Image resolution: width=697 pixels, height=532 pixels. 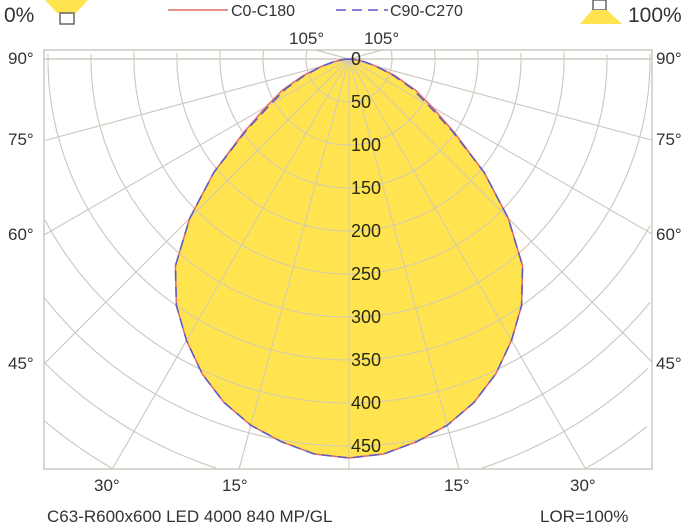 What do you see at coordinates (669, 363) in the screenshot?
I see `angle-label-right-45: 45°` at bounding box center [669, 363].